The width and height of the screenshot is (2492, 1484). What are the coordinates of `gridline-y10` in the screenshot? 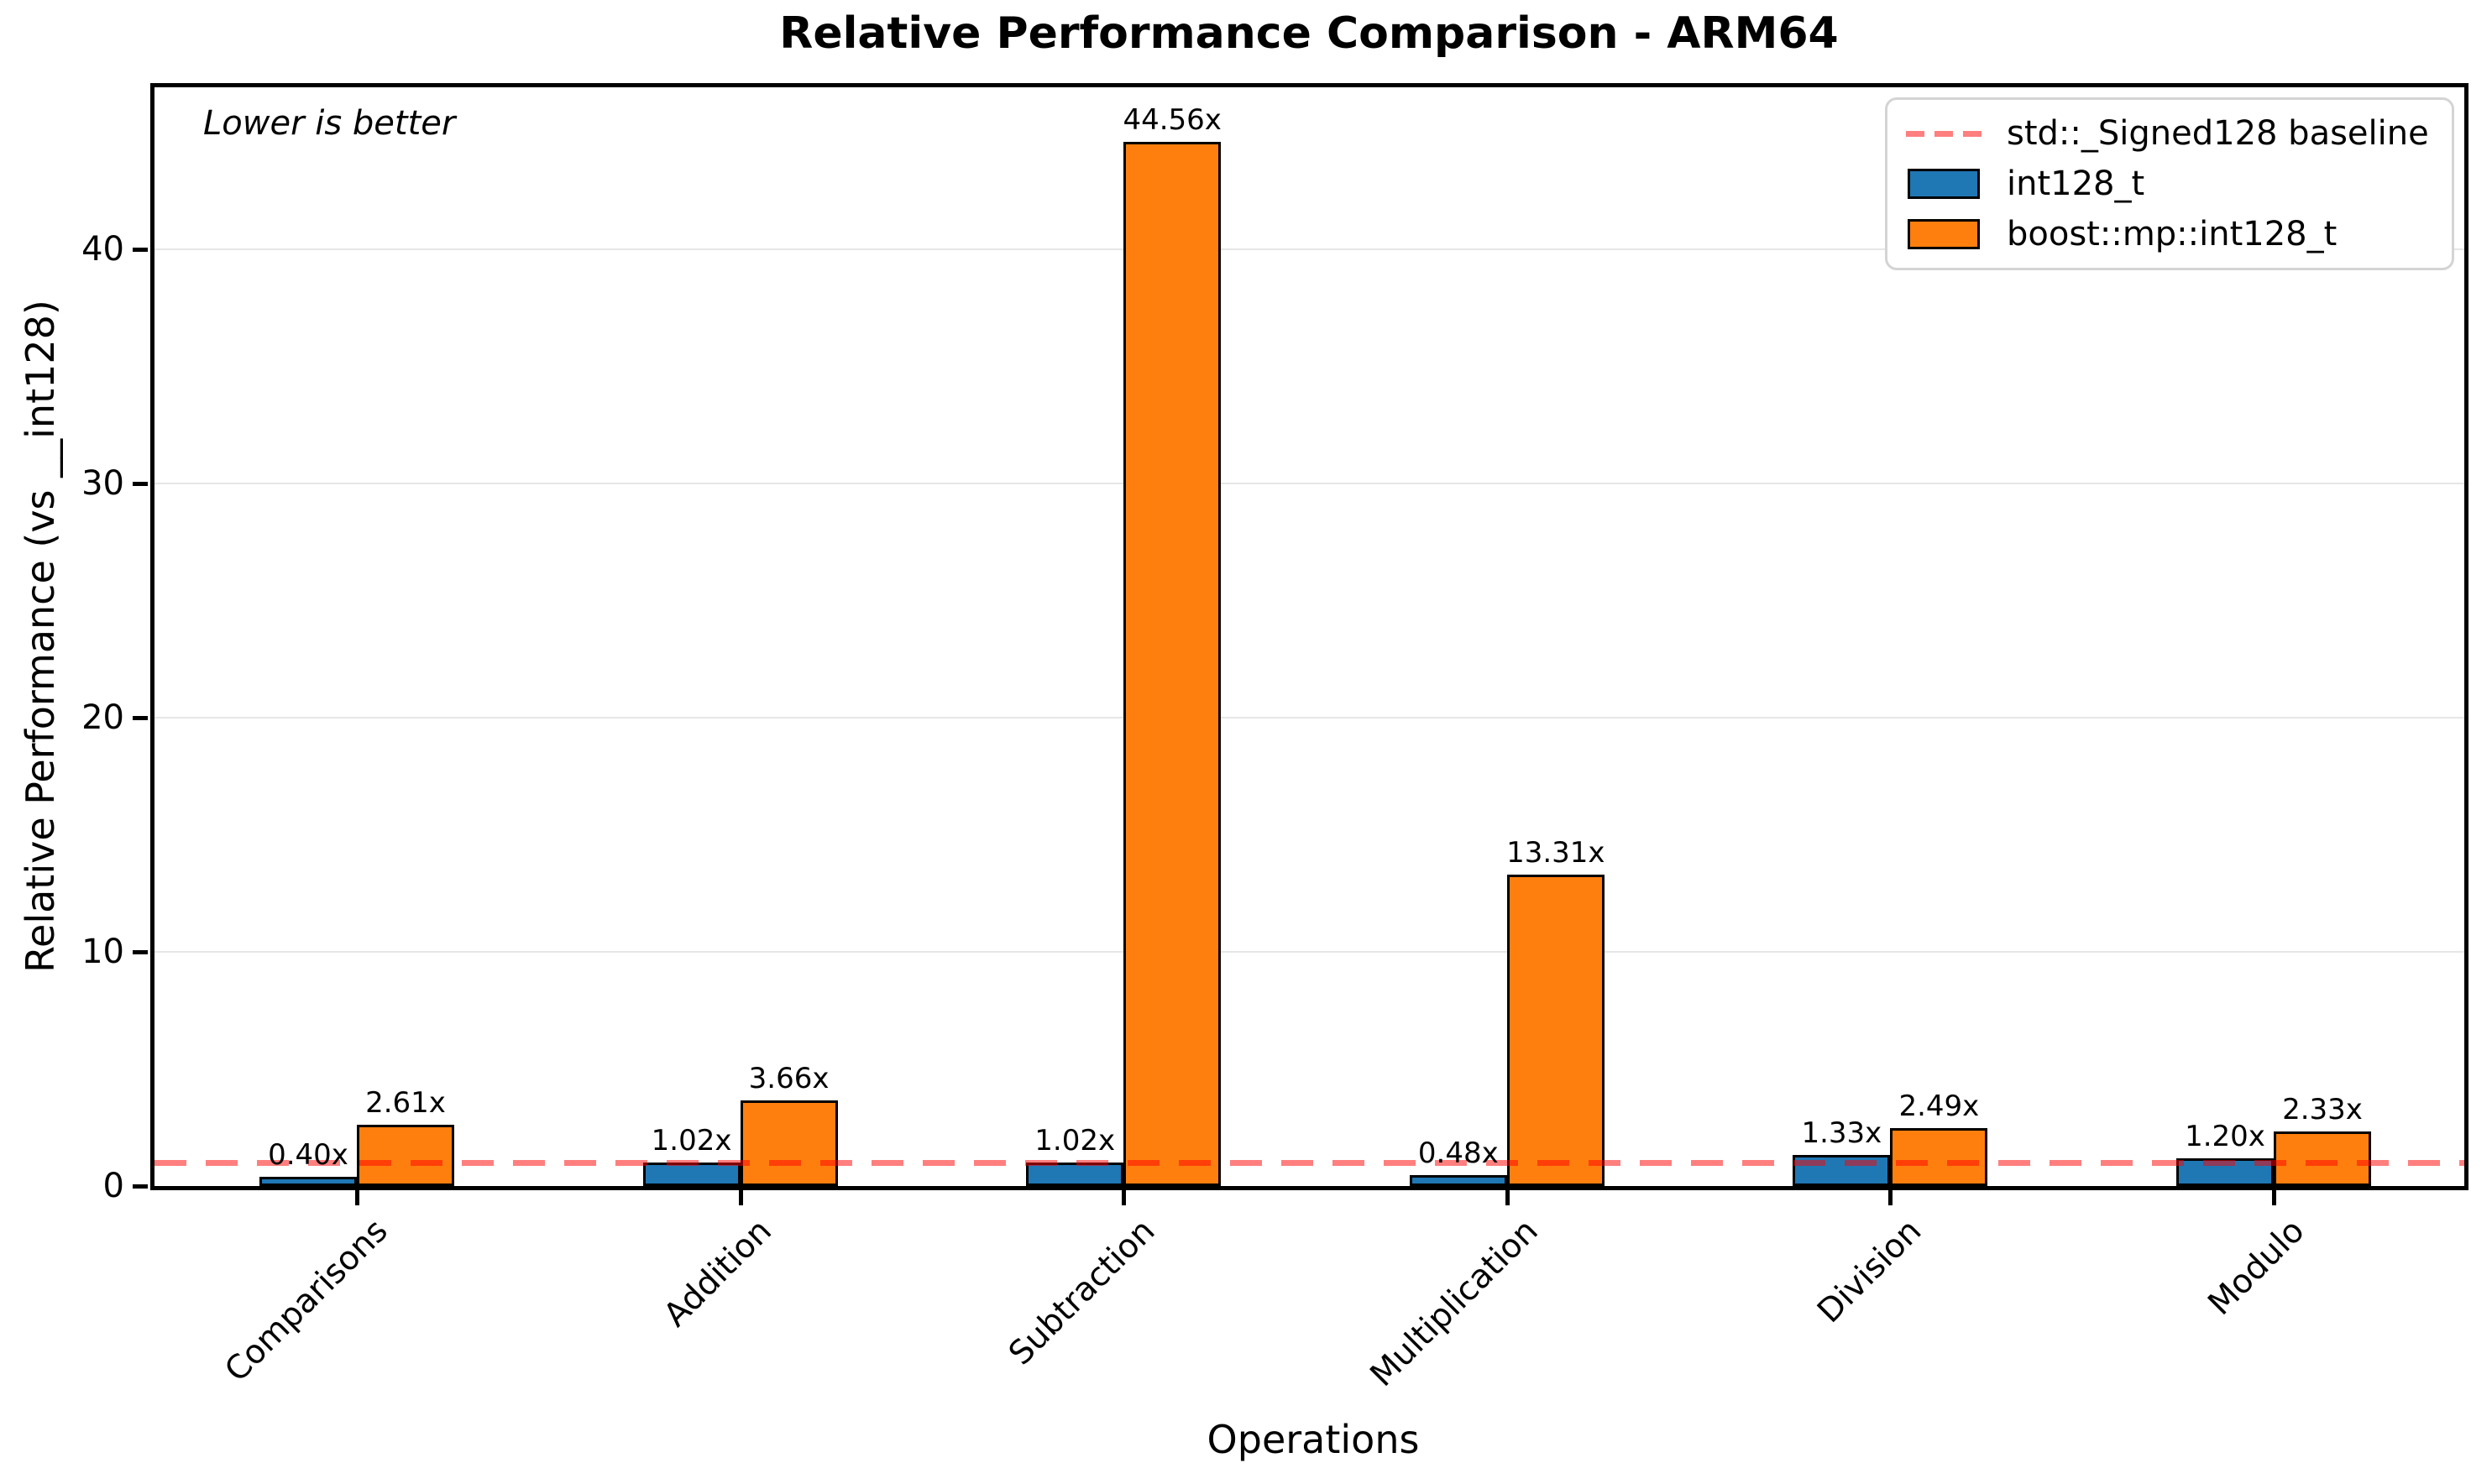 It's located at (1309, 951).